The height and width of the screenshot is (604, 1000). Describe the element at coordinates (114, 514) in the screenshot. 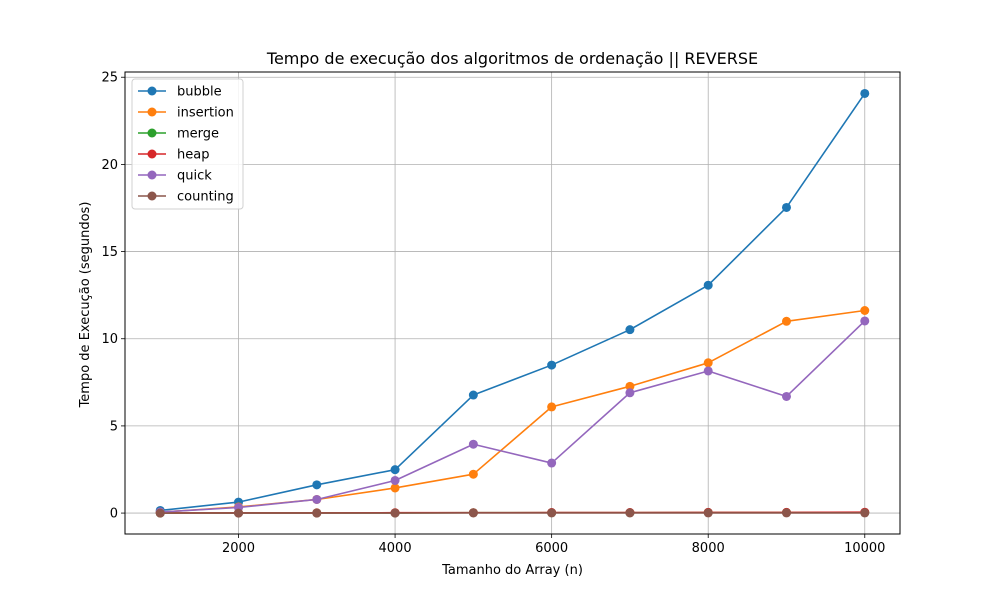

I see `y-tick-label: 0` at that location.